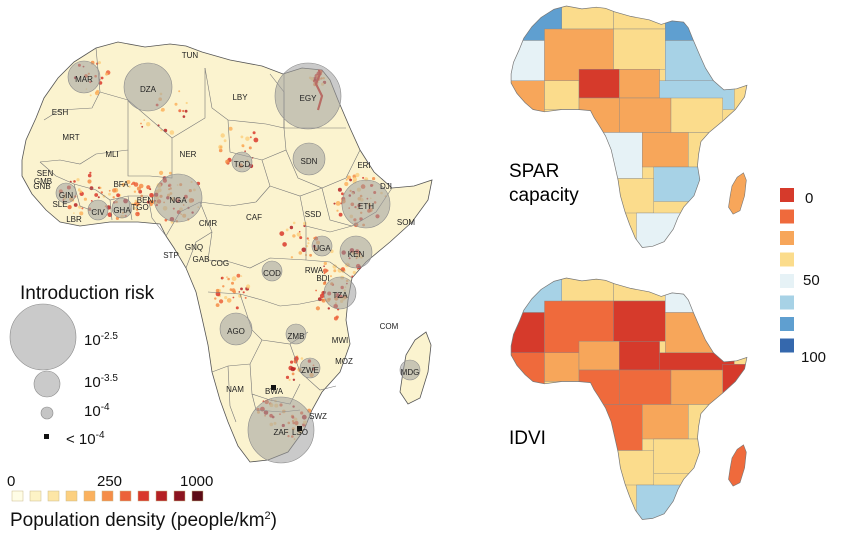 The image size is (850, 538). What do you see at coordinates (322, 246) in the screenshot?
I see `risk-bubble-uga` at bounding box center [322, 246].